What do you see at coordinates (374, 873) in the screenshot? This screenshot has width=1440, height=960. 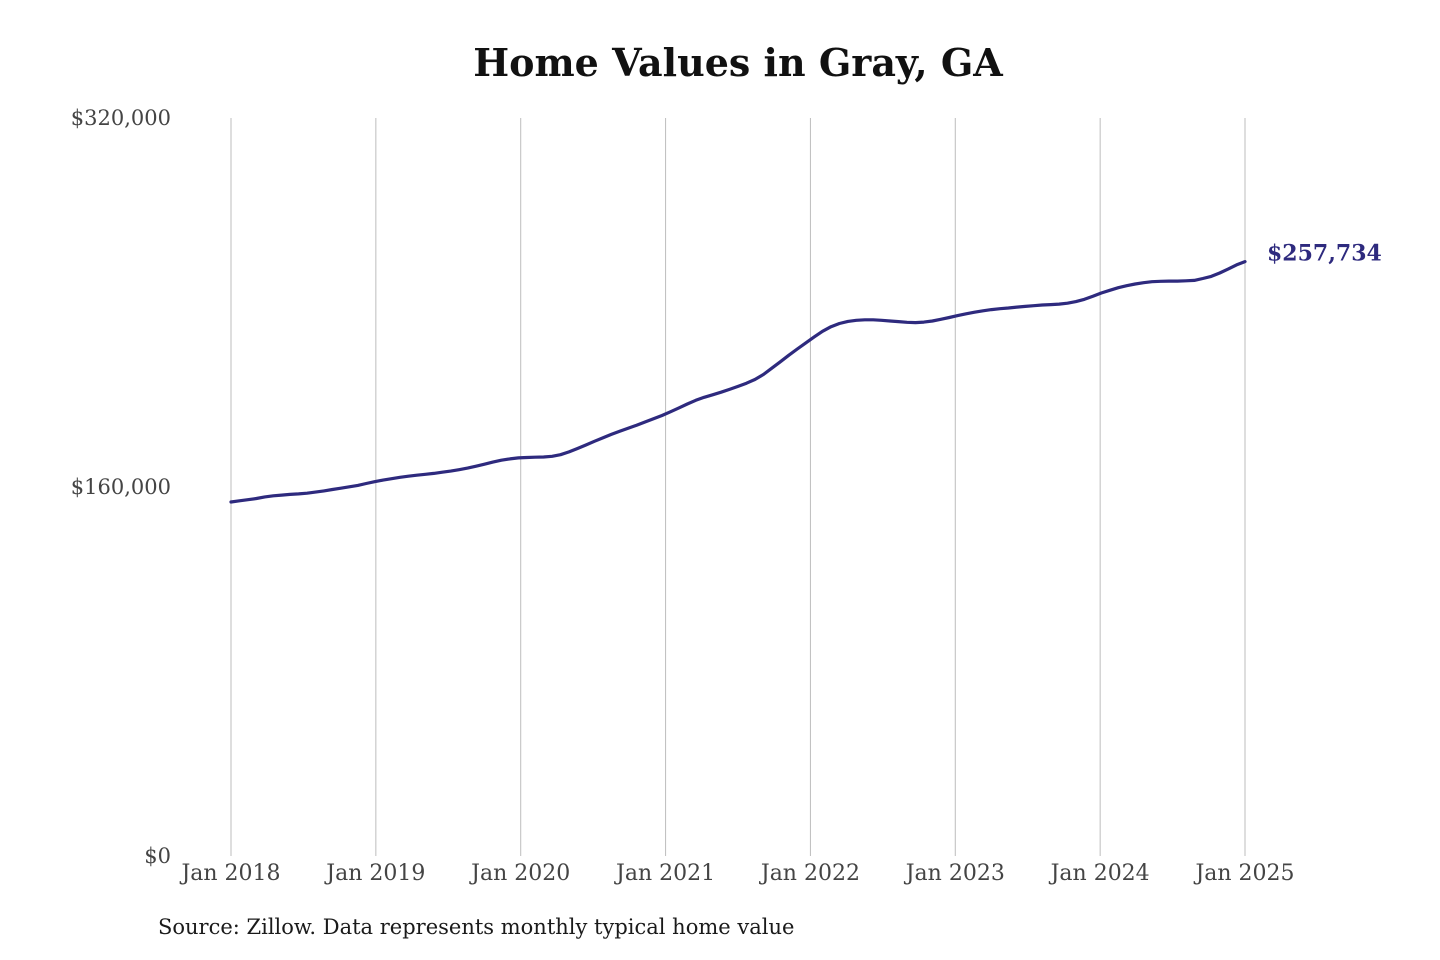 I see `x-tick-label: Jan 2019` at bounding box center [374, 873].